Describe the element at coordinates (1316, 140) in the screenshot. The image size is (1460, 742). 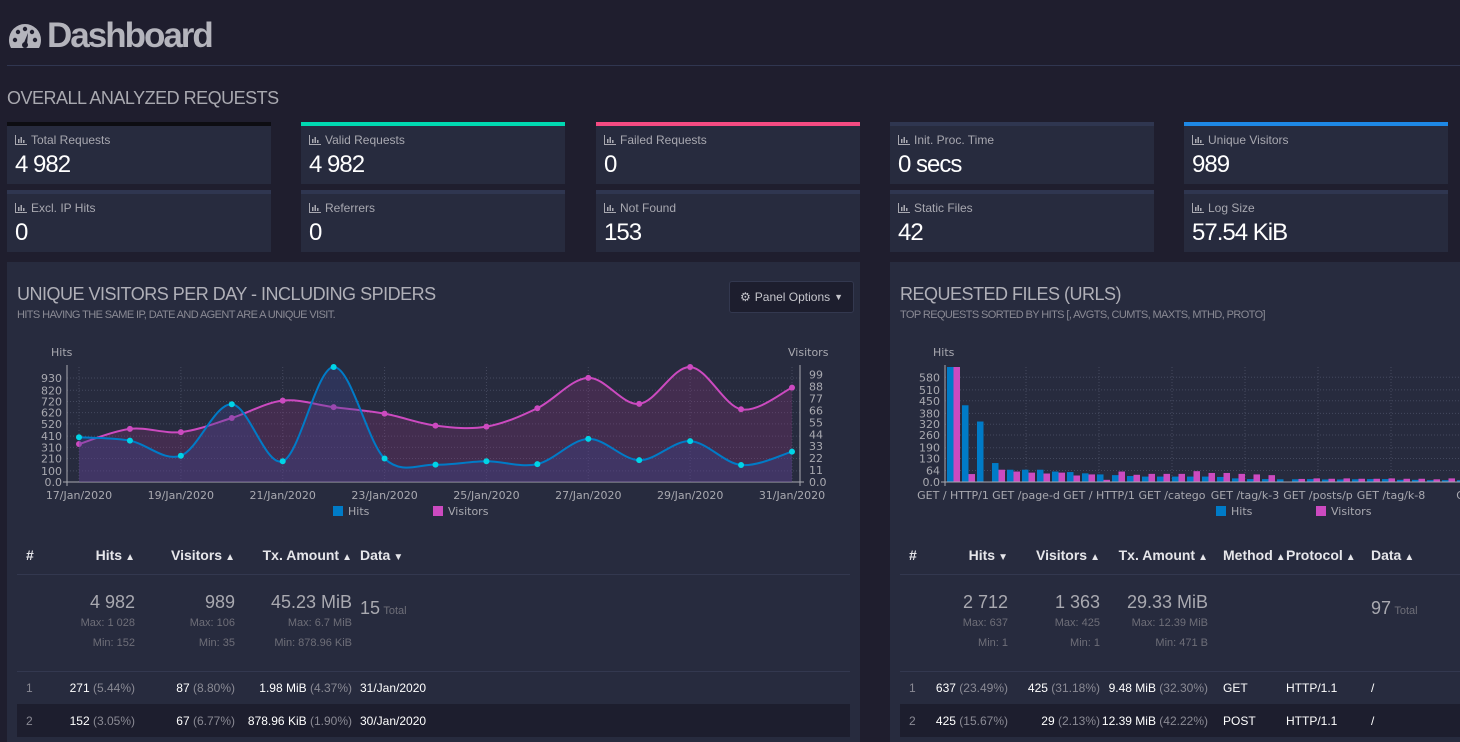
I see `stat-label: Unique Visitors` at that location.